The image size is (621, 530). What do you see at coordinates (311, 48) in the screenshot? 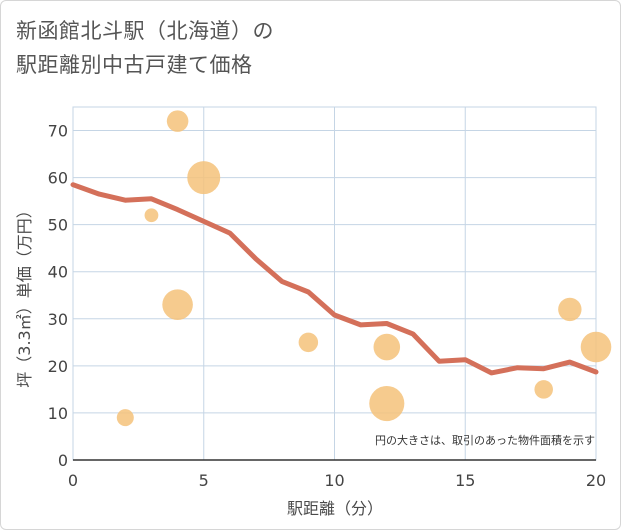
I see `chart-title: 新函館北斗駅（北海道）の 駅距離別中古戸建て価格` at bounding box center [311, 48].